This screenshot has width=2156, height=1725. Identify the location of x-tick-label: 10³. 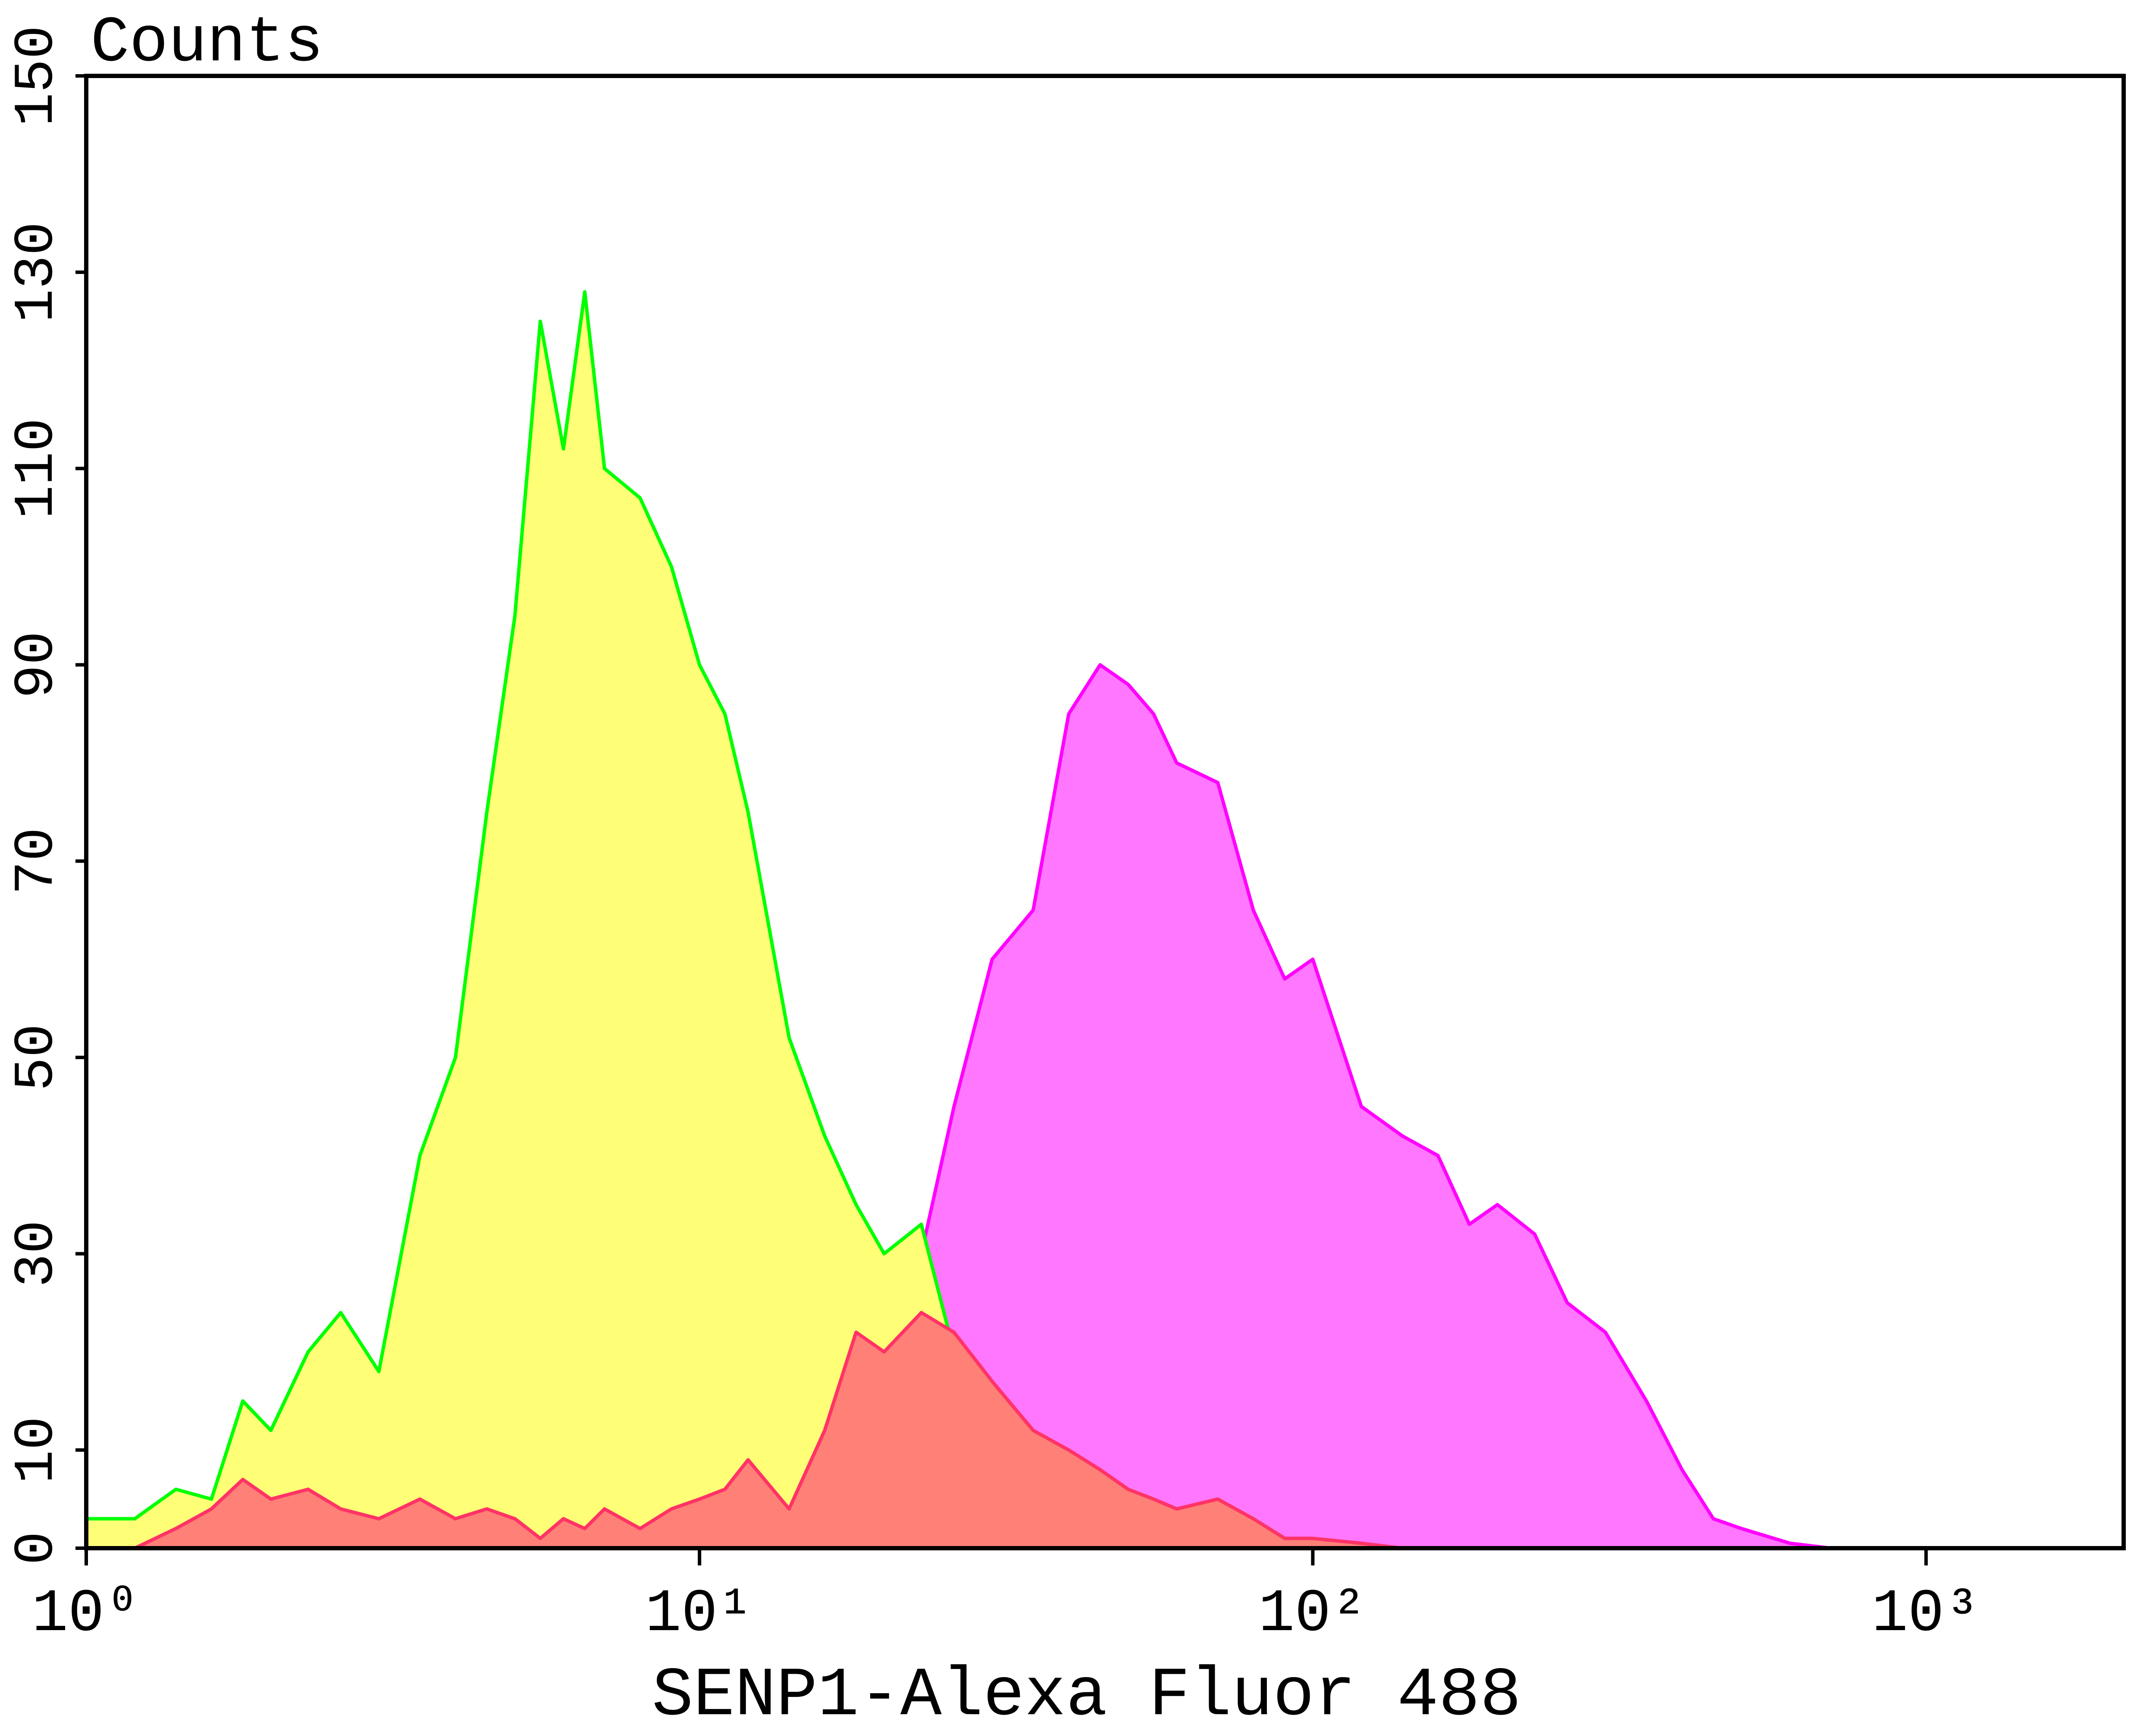
(1927, 1614).